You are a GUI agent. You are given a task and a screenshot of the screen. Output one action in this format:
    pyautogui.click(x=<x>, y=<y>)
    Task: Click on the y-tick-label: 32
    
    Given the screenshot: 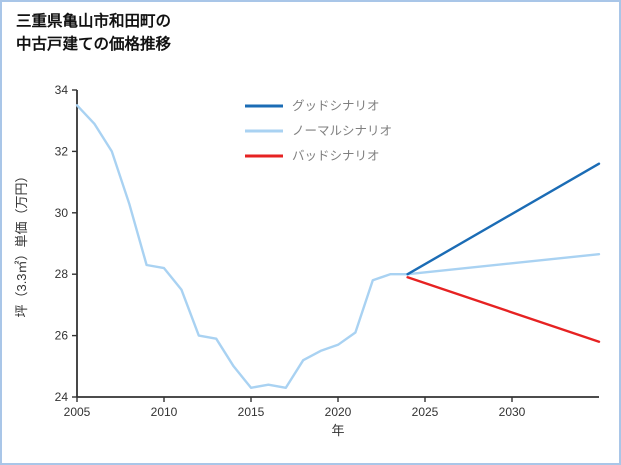 What is the action you would take?
    pyautogui.click(x=62, y=151)
    